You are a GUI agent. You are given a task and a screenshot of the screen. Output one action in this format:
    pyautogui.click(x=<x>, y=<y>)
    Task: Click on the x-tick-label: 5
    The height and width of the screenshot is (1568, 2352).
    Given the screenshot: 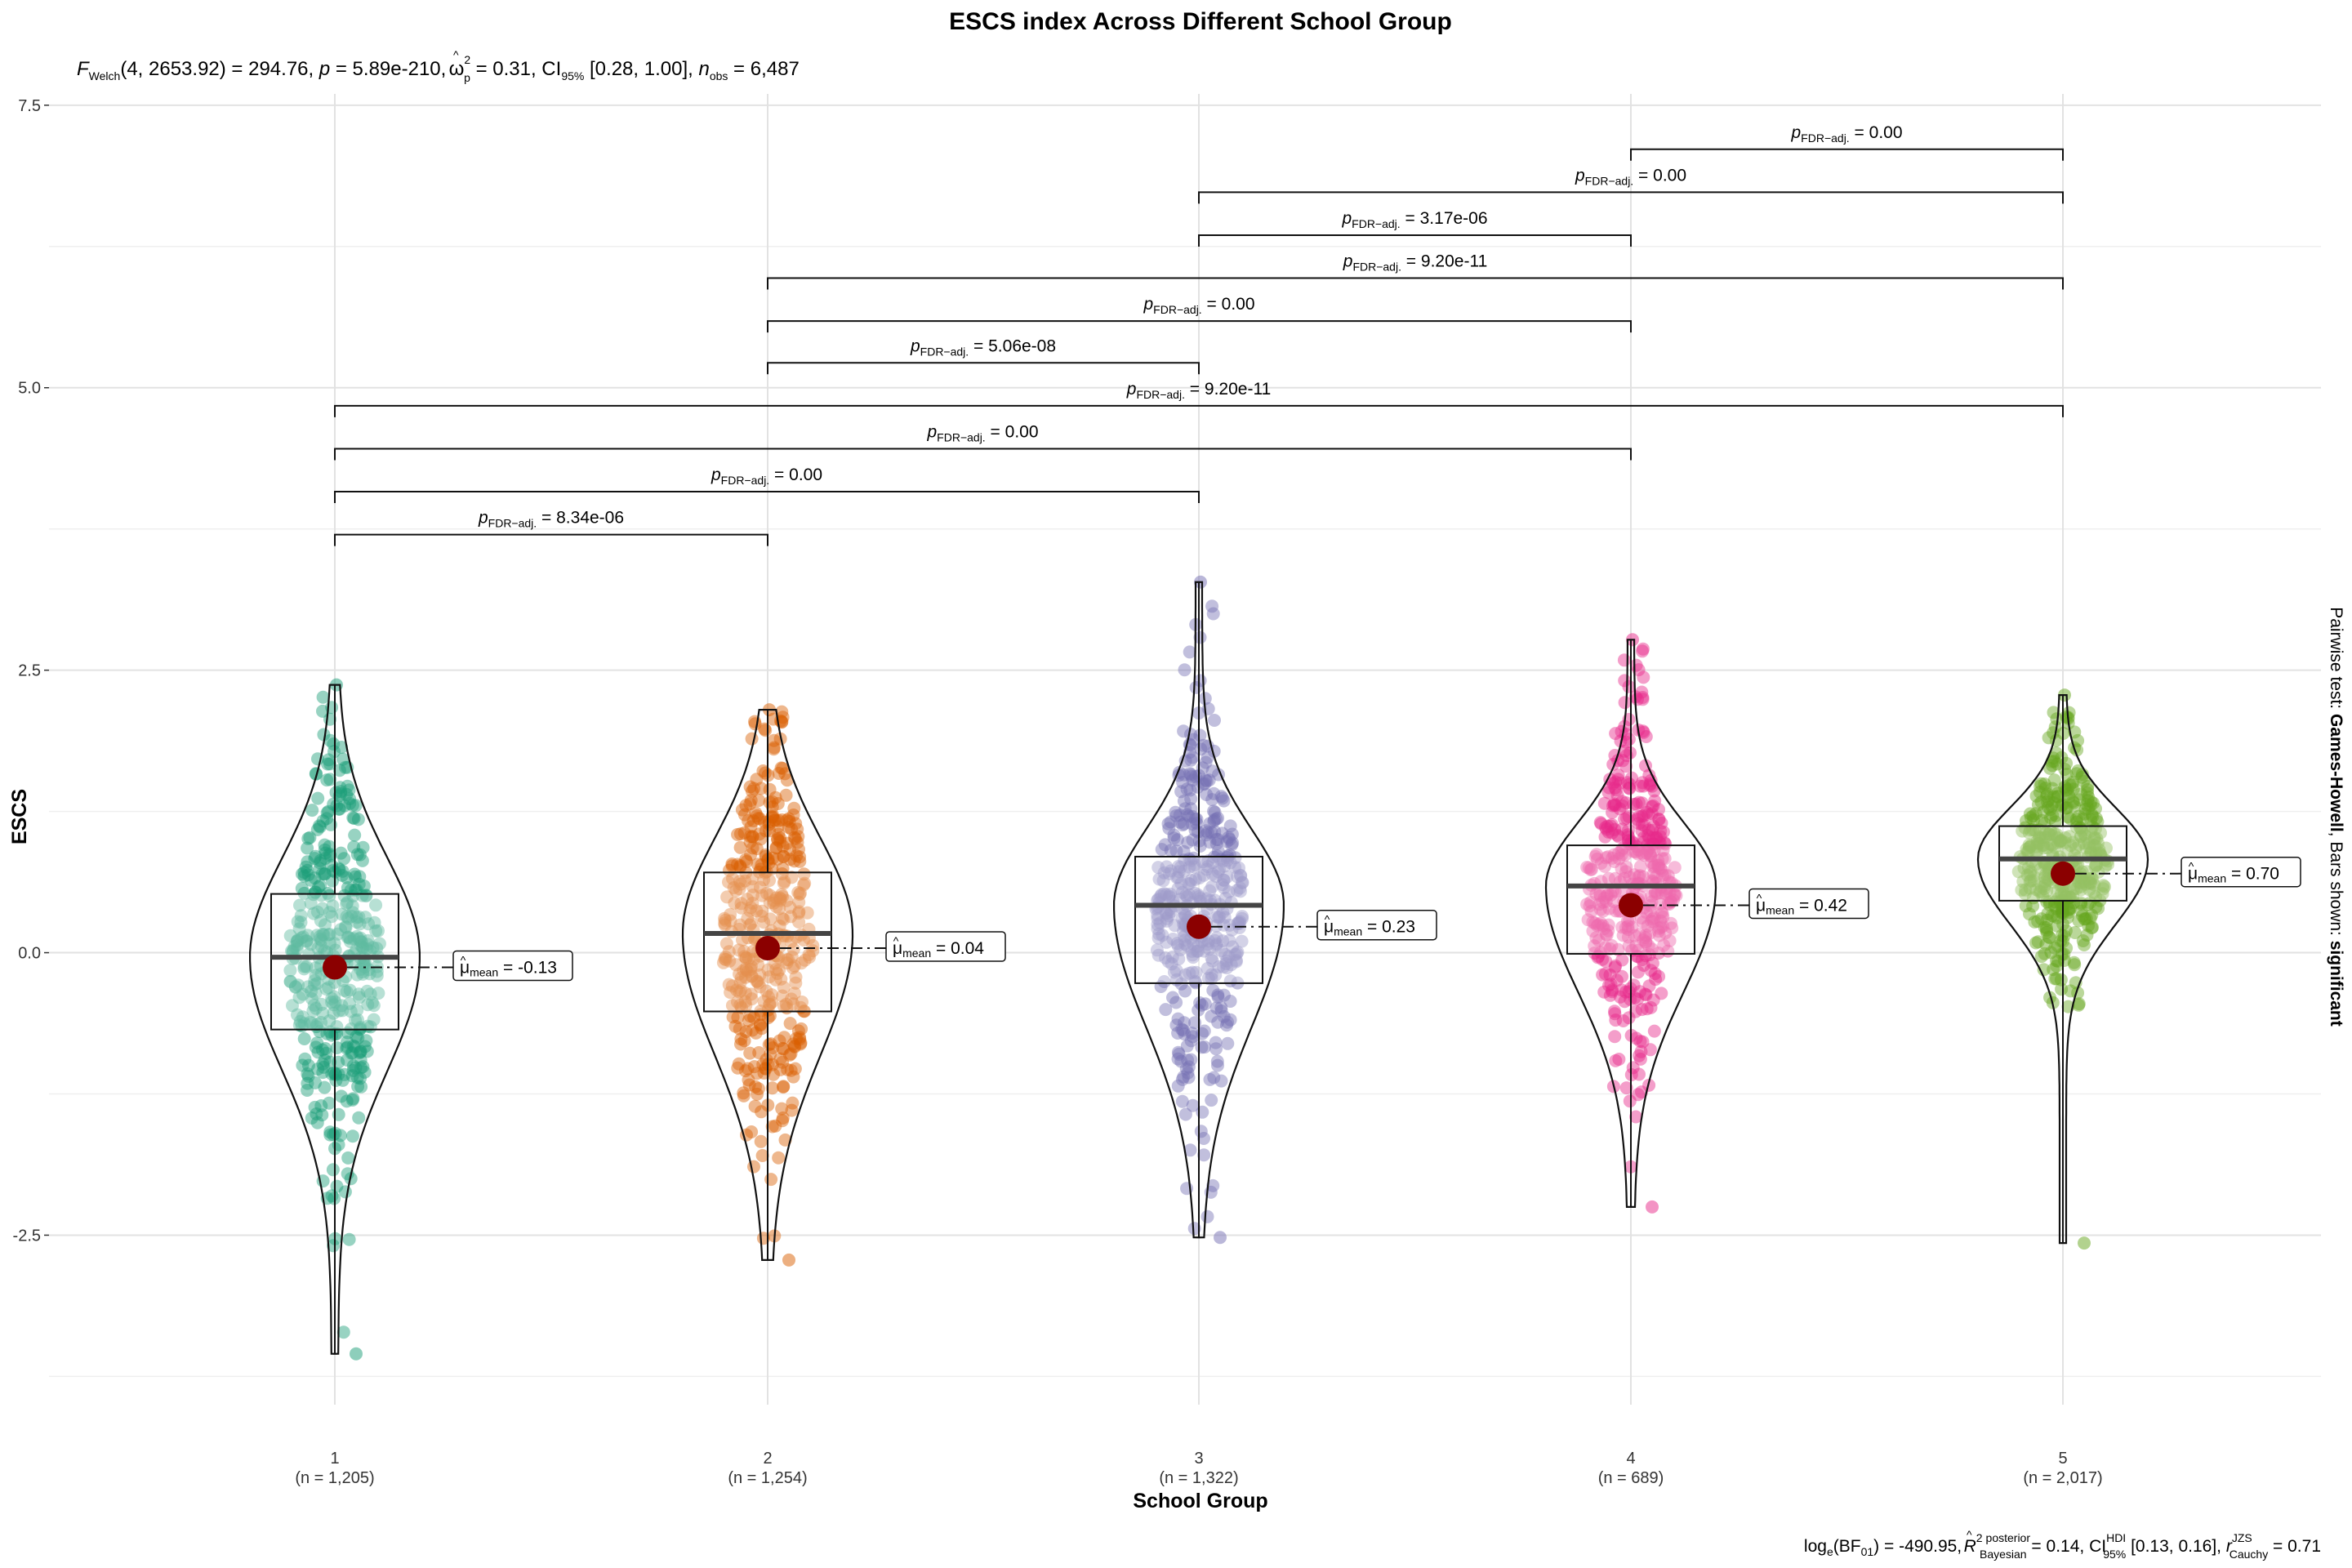 What is the action you would take?
    pyautogui.click(x=2062, y=1459)
    